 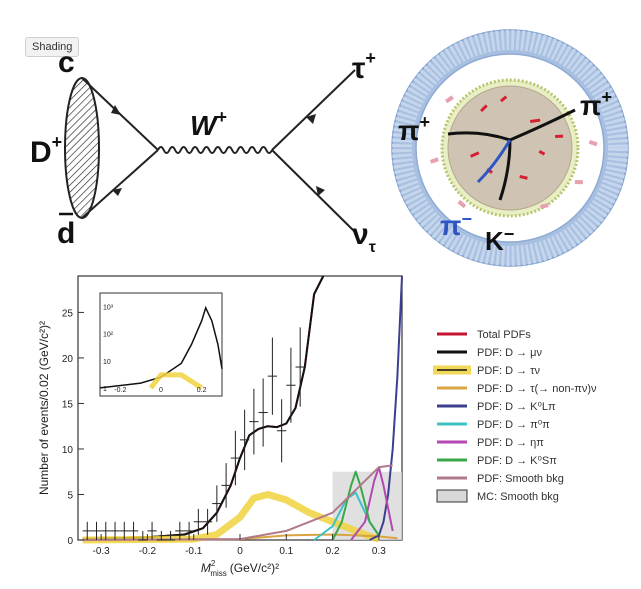 I want to click on x-tick-label: 0, so click(x=240, y=551).